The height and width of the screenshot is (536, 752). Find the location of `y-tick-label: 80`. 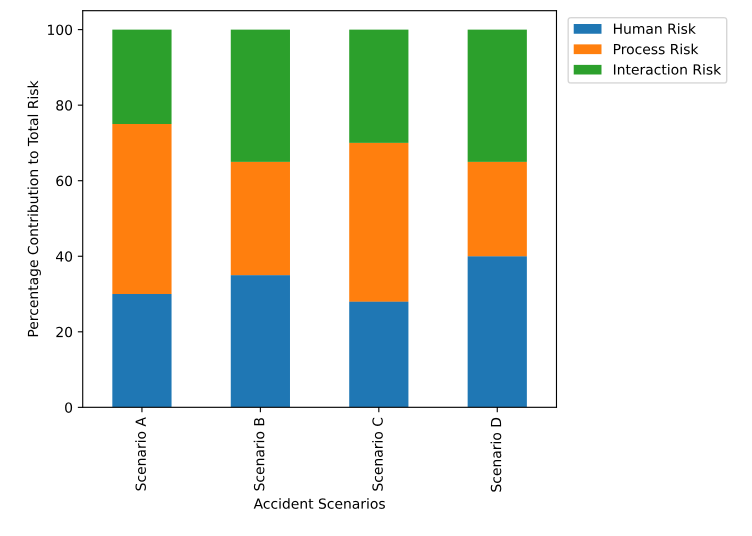

y-tick-label: 80 is located at coordinates (64, 105).